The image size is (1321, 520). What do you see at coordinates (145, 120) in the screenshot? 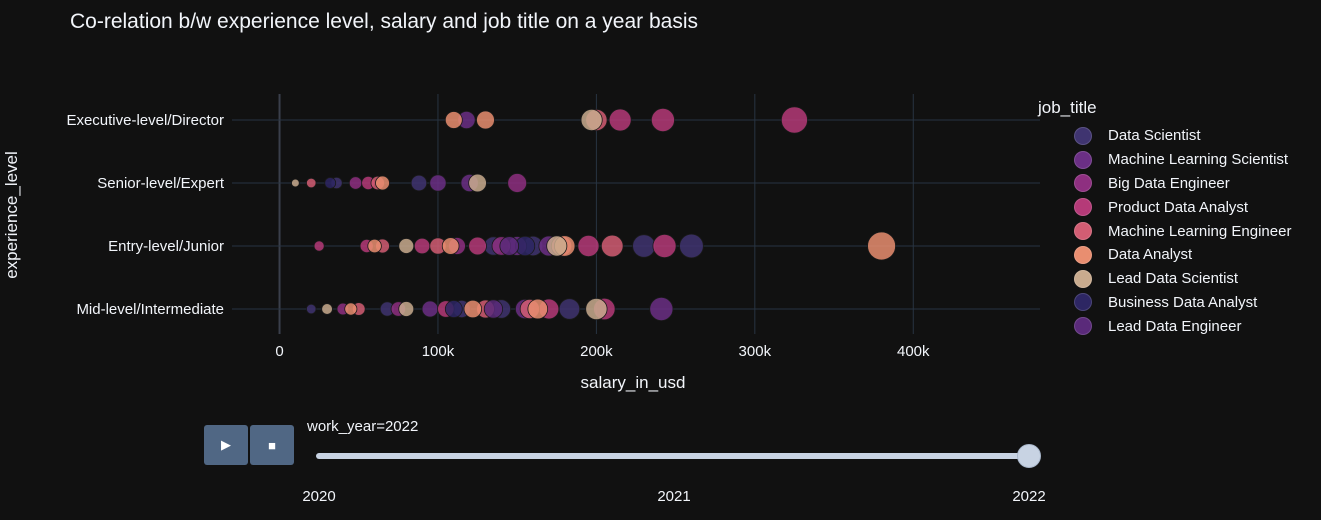
I see `y-tick-label: Executive-level/Director` at bounding box center [145, 120].